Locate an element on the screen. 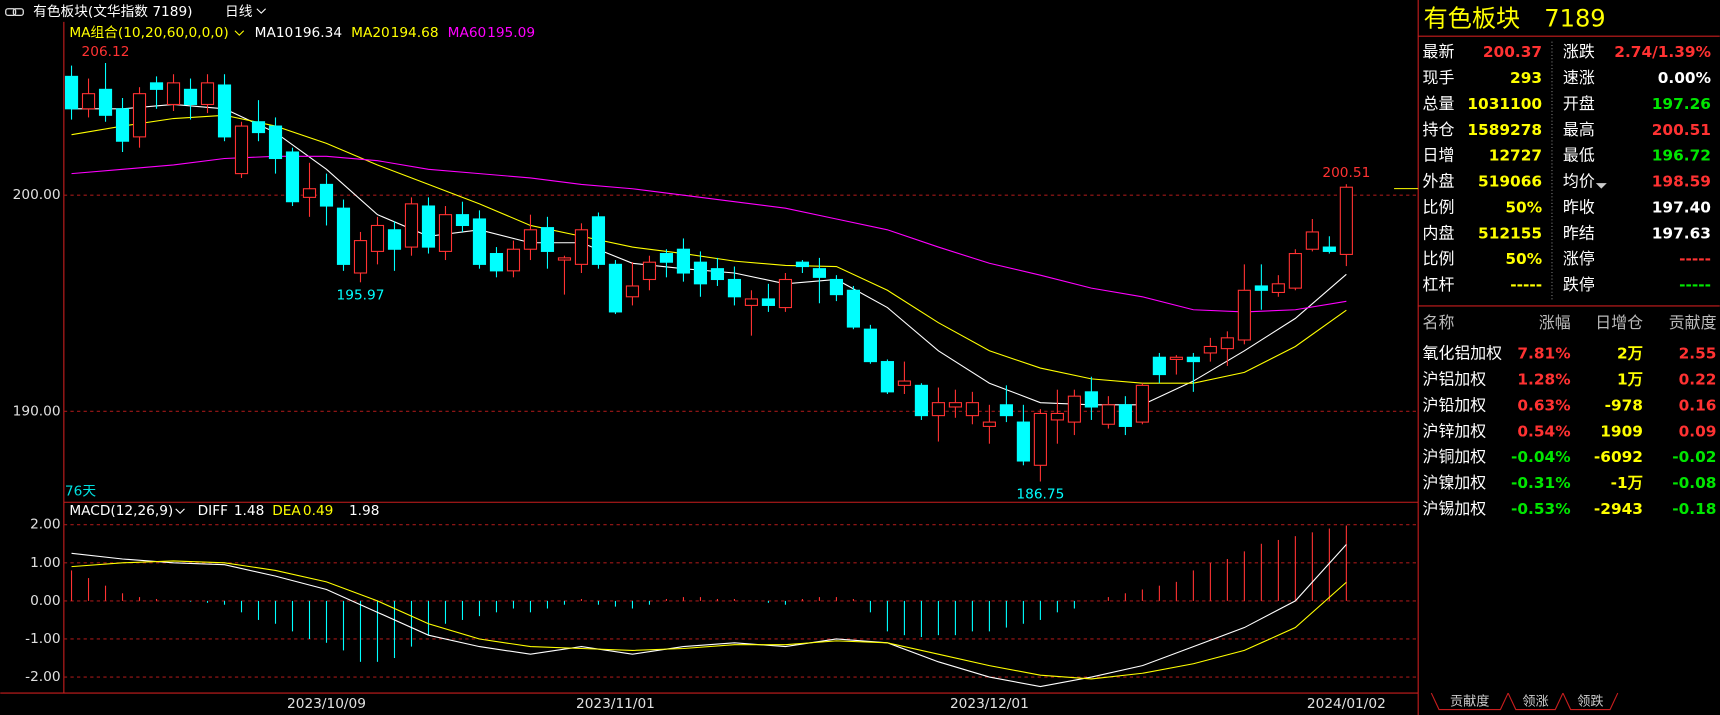 The image size is (1720, 715). quote-value: 196.72 is located at coordinates (1681, 156).